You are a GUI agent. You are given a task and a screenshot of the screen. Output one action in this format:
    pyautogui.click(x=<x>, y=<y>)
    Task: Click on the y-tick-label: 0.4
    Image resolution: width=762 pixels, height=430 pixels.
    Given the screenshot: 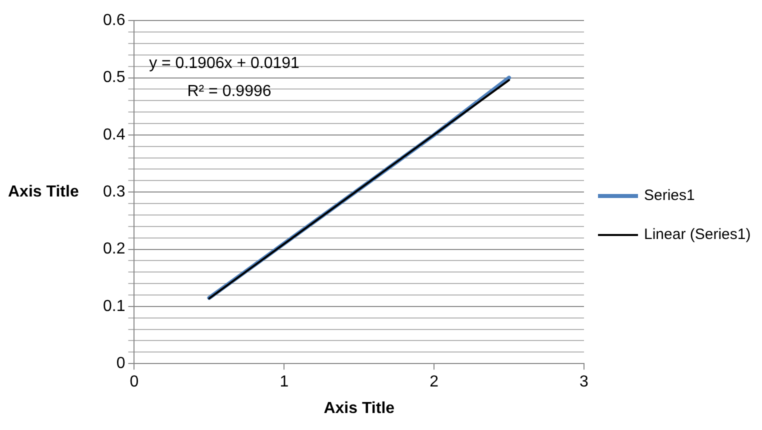 What is the action you would take?
    pyautogui.click(x=114, y=135)
    